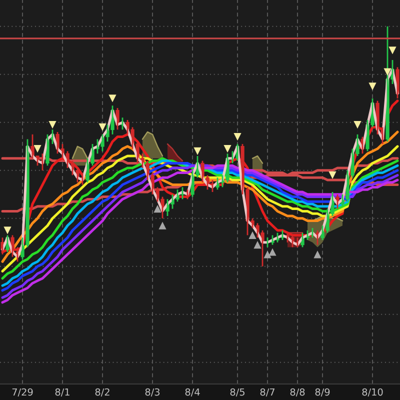 Image resolution: width=400 pixels, height=400 pixels. What do you see at coordinates (297, 392) in the screenshot?
I see `x-tick-label: 8/8` at bounding box center [297, 392].